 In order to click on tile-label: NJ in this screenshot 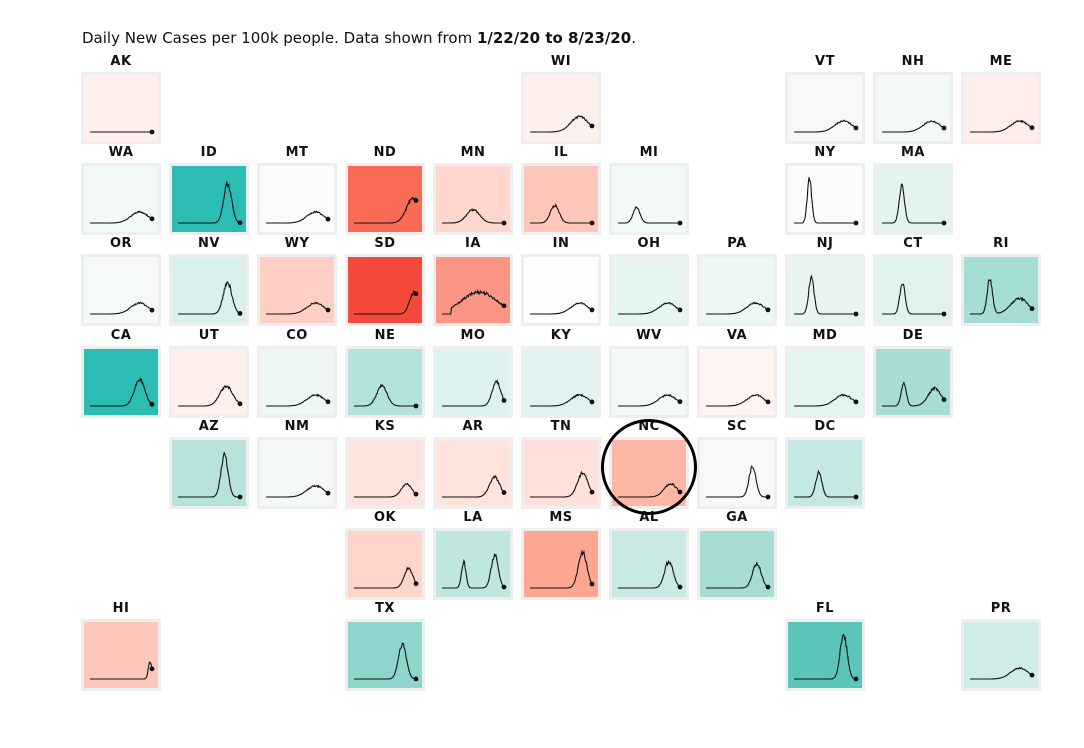, I will do `click(825, 244)`.